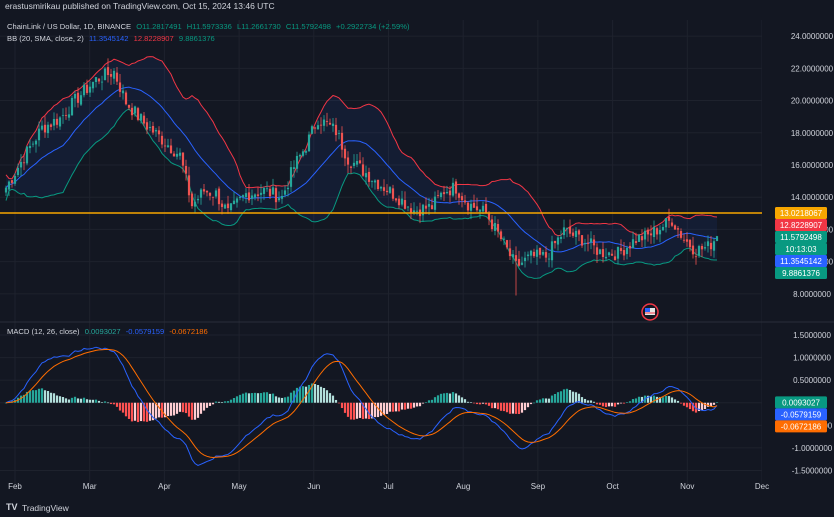 This screenshot has width=834, height=517. I want to click on macd-signal-value: -0.0672186, so click(188, 331).